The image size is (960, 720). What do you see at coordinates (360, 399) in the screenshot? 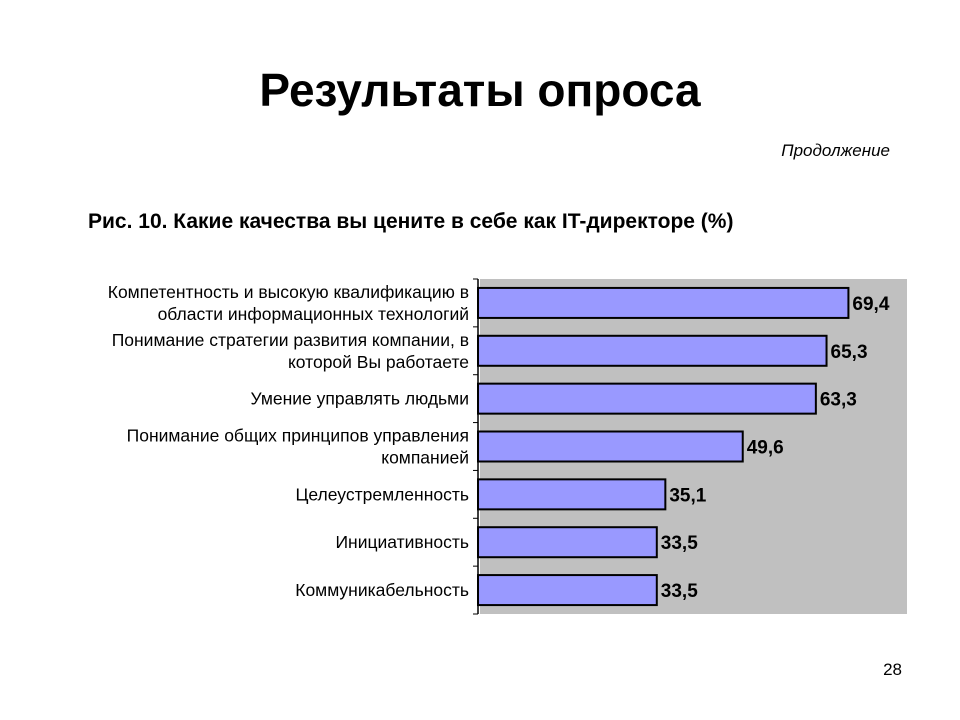
I see `category-label: Умение управлять людьми` at bounding box center [360, 399].